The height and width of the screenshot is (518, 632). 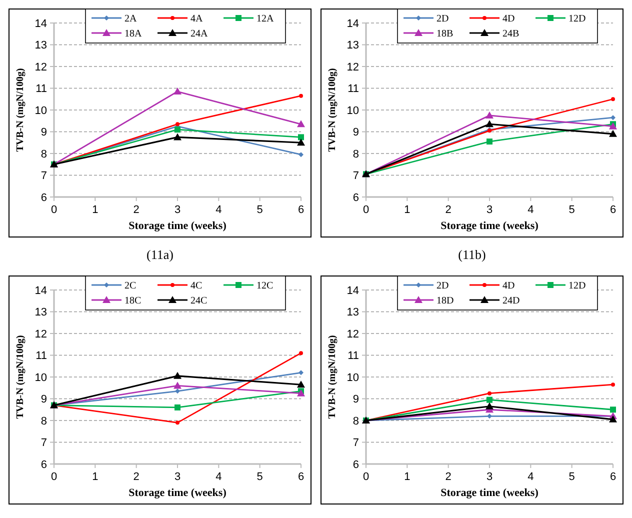 I want to click on legend-label: 24B, so click(x=511, y=34).